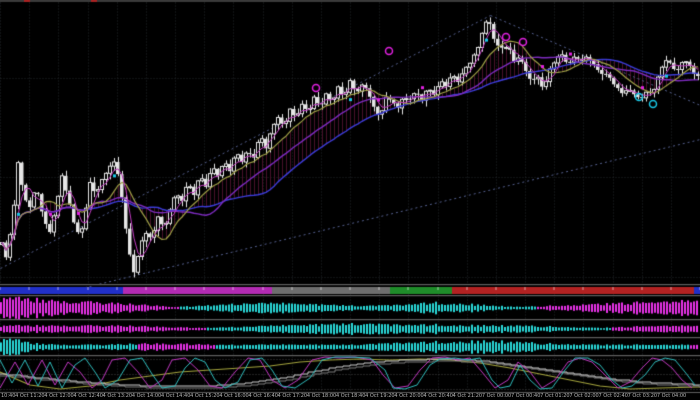  Describe the element at coordinates (205, 396) in the screenshot. I see `time-axis-label: 4 Oct 15:20` at that location.